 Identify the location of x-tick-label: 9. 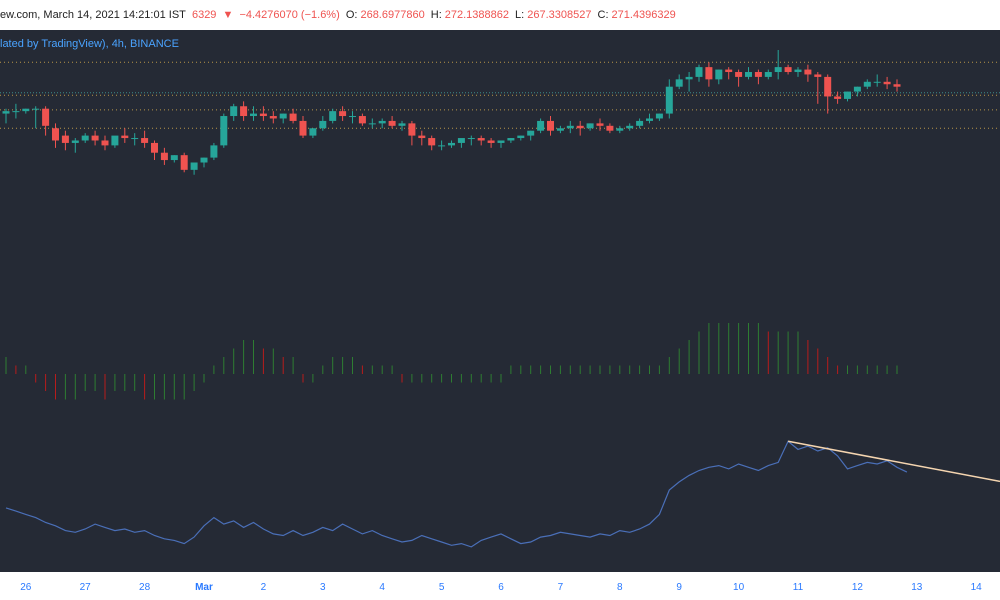
(679, 587).